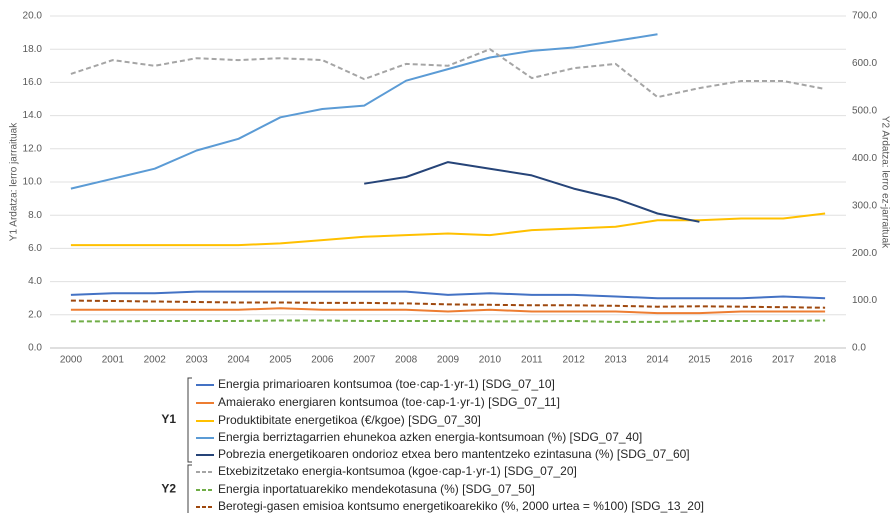  Describe the element at coordinates (155, 360) in the screenshot. I see `x-tick-label: 2002` at that location.